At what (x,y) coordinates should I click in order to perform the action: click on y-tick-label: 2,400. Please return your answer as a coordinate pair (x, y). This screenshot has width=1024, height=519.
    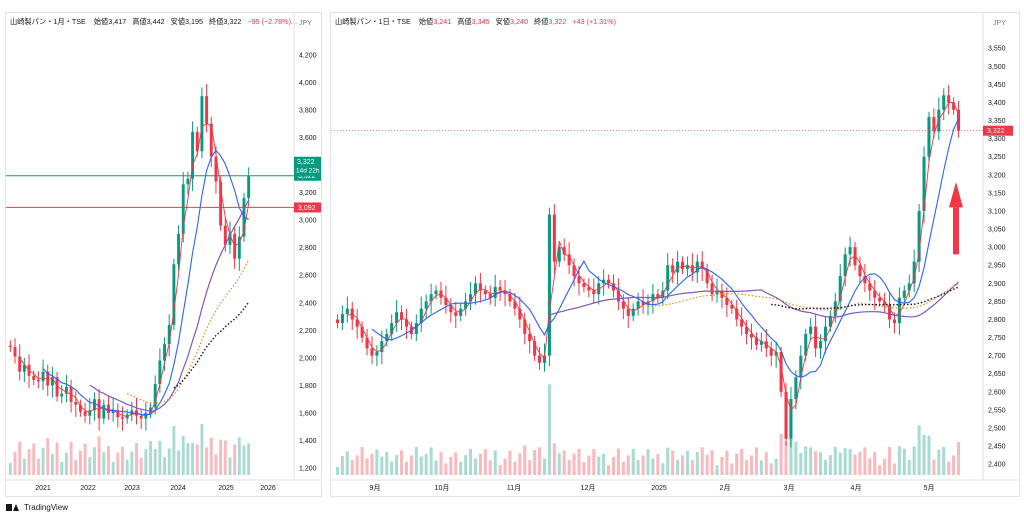
    Looking at the image, I should click on (997, 465).